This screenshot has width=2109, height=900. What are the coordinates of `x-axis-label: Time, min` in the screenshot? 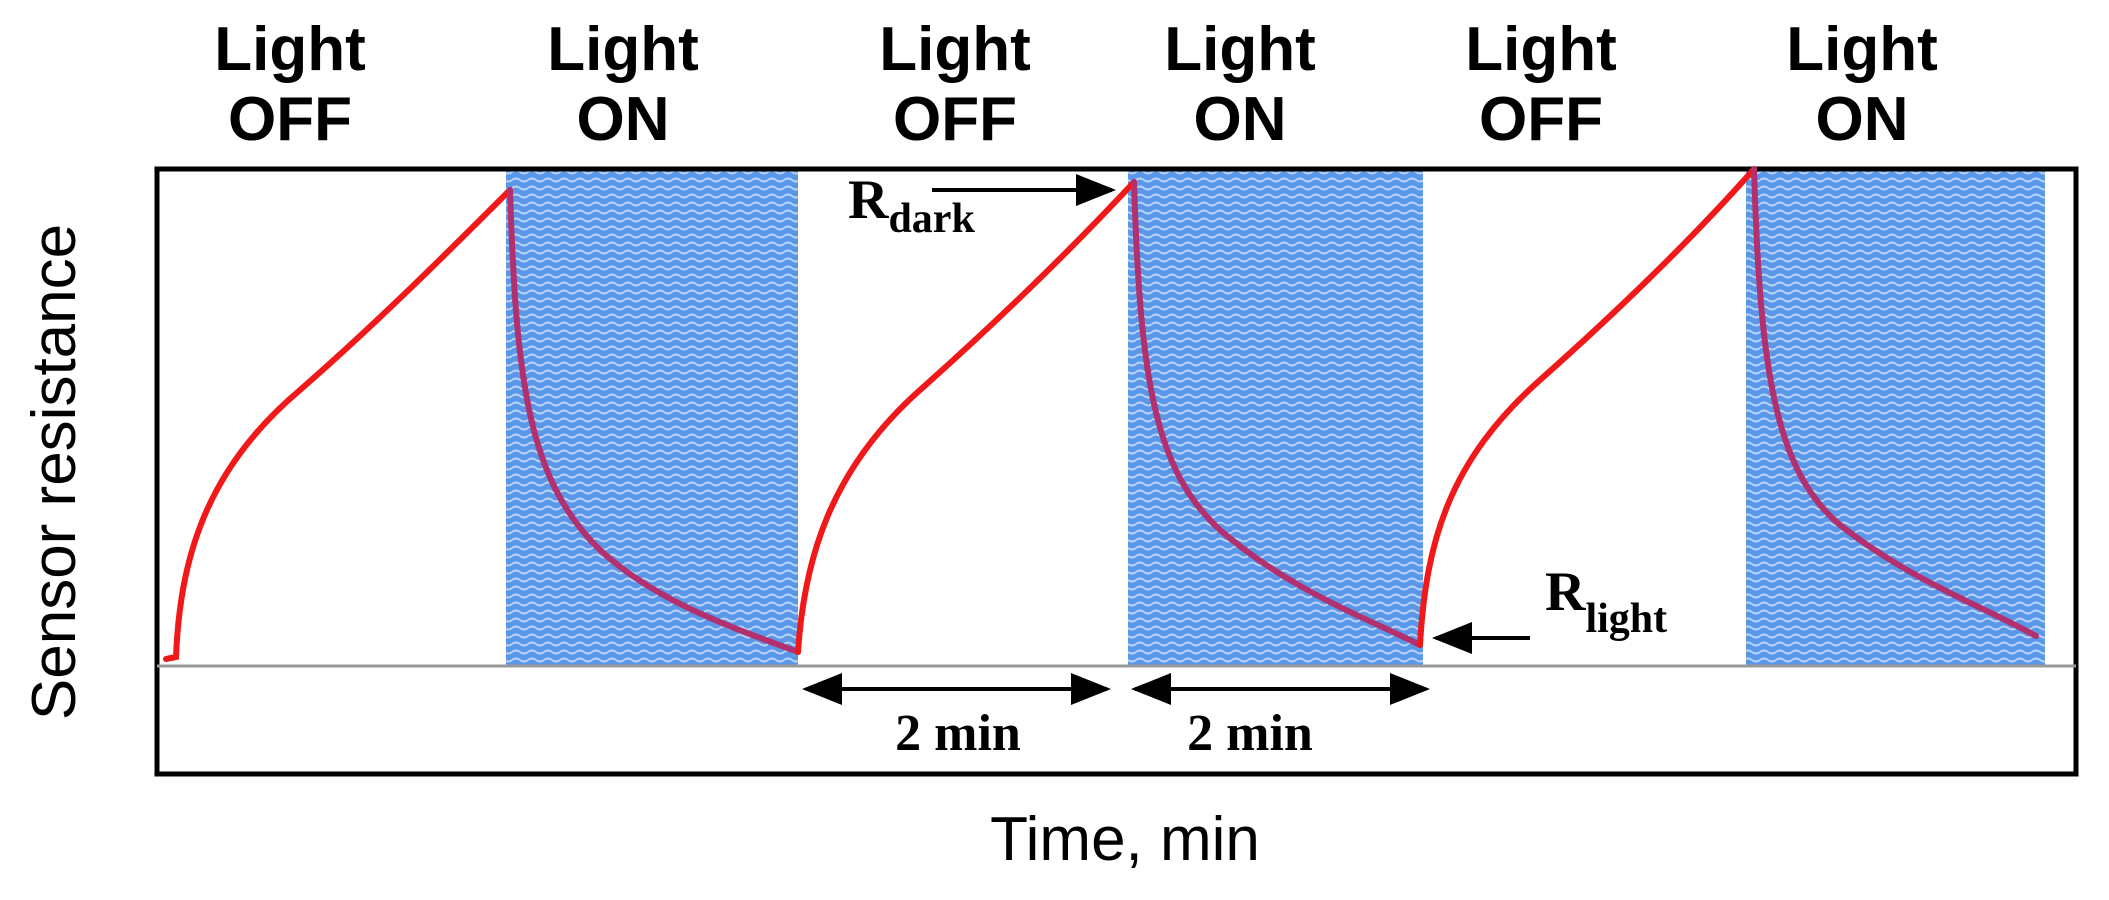 It's located at (1125, 839).